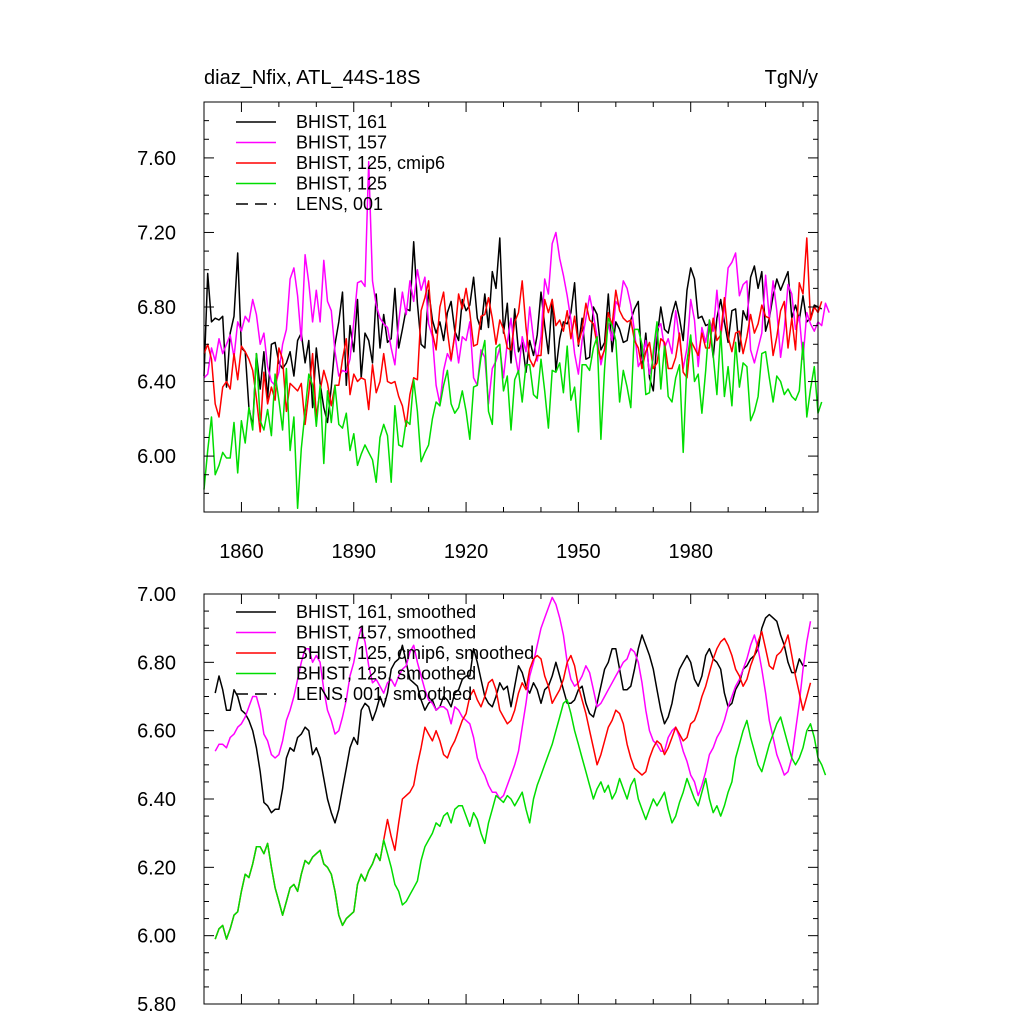  What do you see at coordinates (341, 143) in the screenshot?
I see `top-legend-label: BHIST, 157` at bounding box center [341, 143].